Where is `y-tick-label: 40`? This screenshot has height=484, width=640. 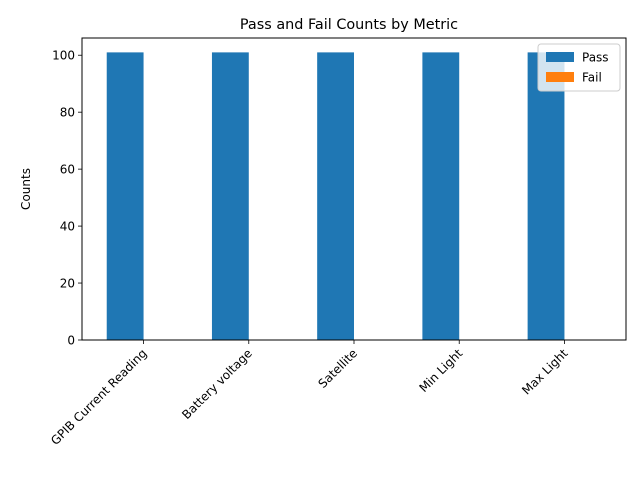 y-tick-label: 40 is located at coordinates (67, 226).